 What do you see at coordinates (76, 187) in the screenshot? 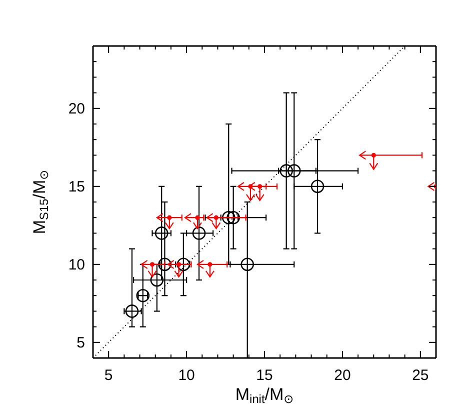
I see `y-tick-label: 15` at bounding box center [76, 187].